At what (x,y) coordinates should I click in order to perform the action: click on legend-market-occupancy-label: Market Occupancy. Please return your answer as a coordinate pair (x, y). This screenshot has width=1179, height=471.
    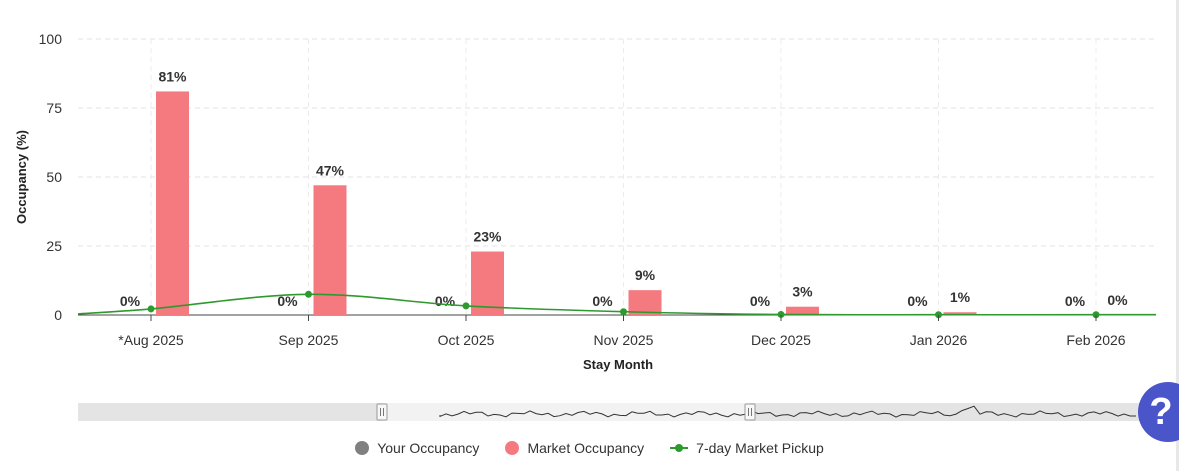
    Looking at the image, I should click on (586, 448).